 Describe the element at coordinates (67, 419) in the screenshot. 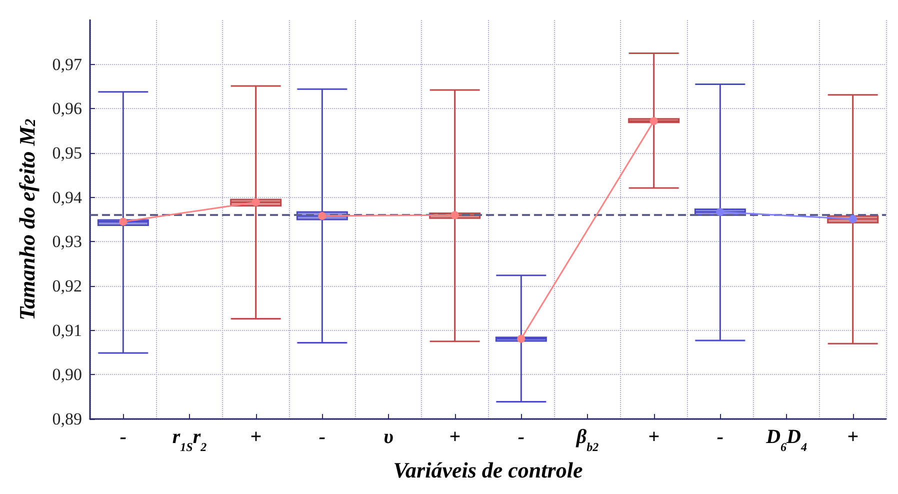

I see `y-tick-label: 0,89` at that location.